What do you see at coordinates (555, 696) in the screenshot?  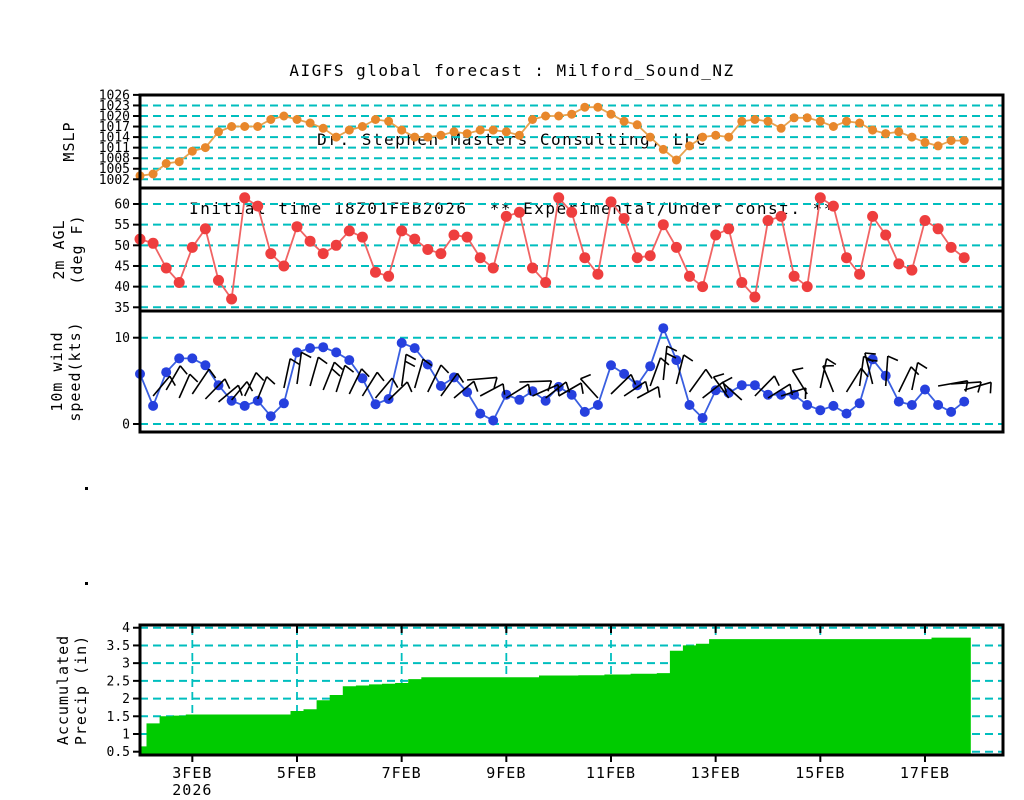 I see `precip-area` at bounding box center [555, 696].